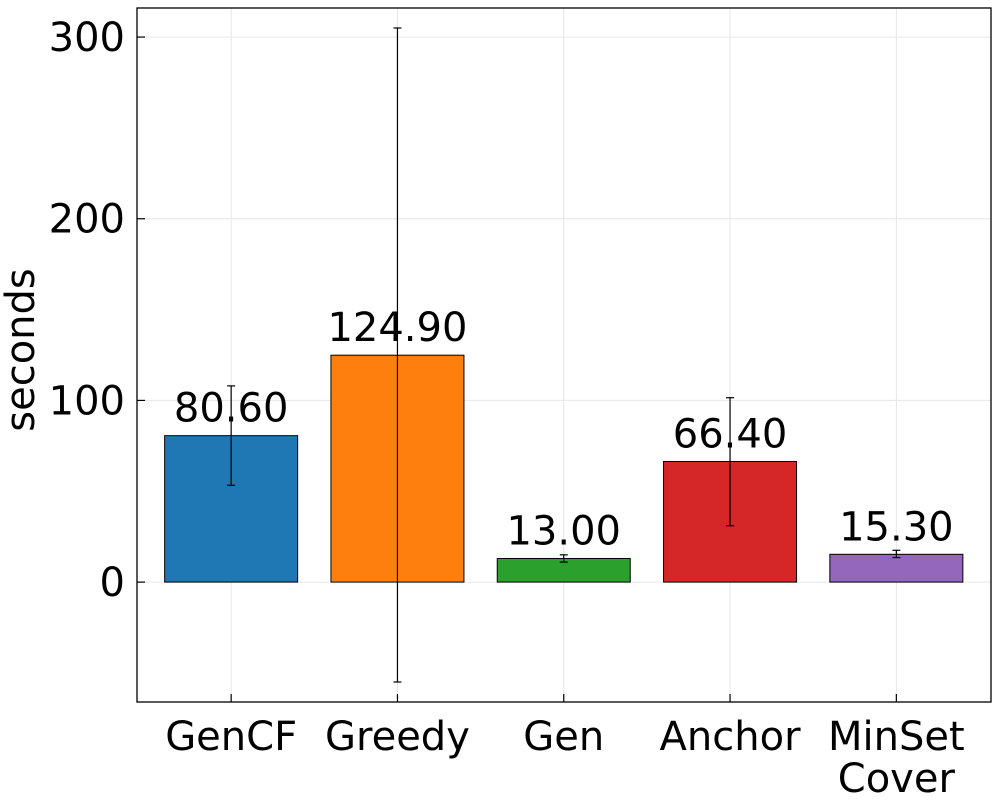 This screenshot has height=800, width=1000. What do you see at coordinates (87, 38) in the screenshot?
I see `y-tick-label: 300` at bounding box center [87, 38].